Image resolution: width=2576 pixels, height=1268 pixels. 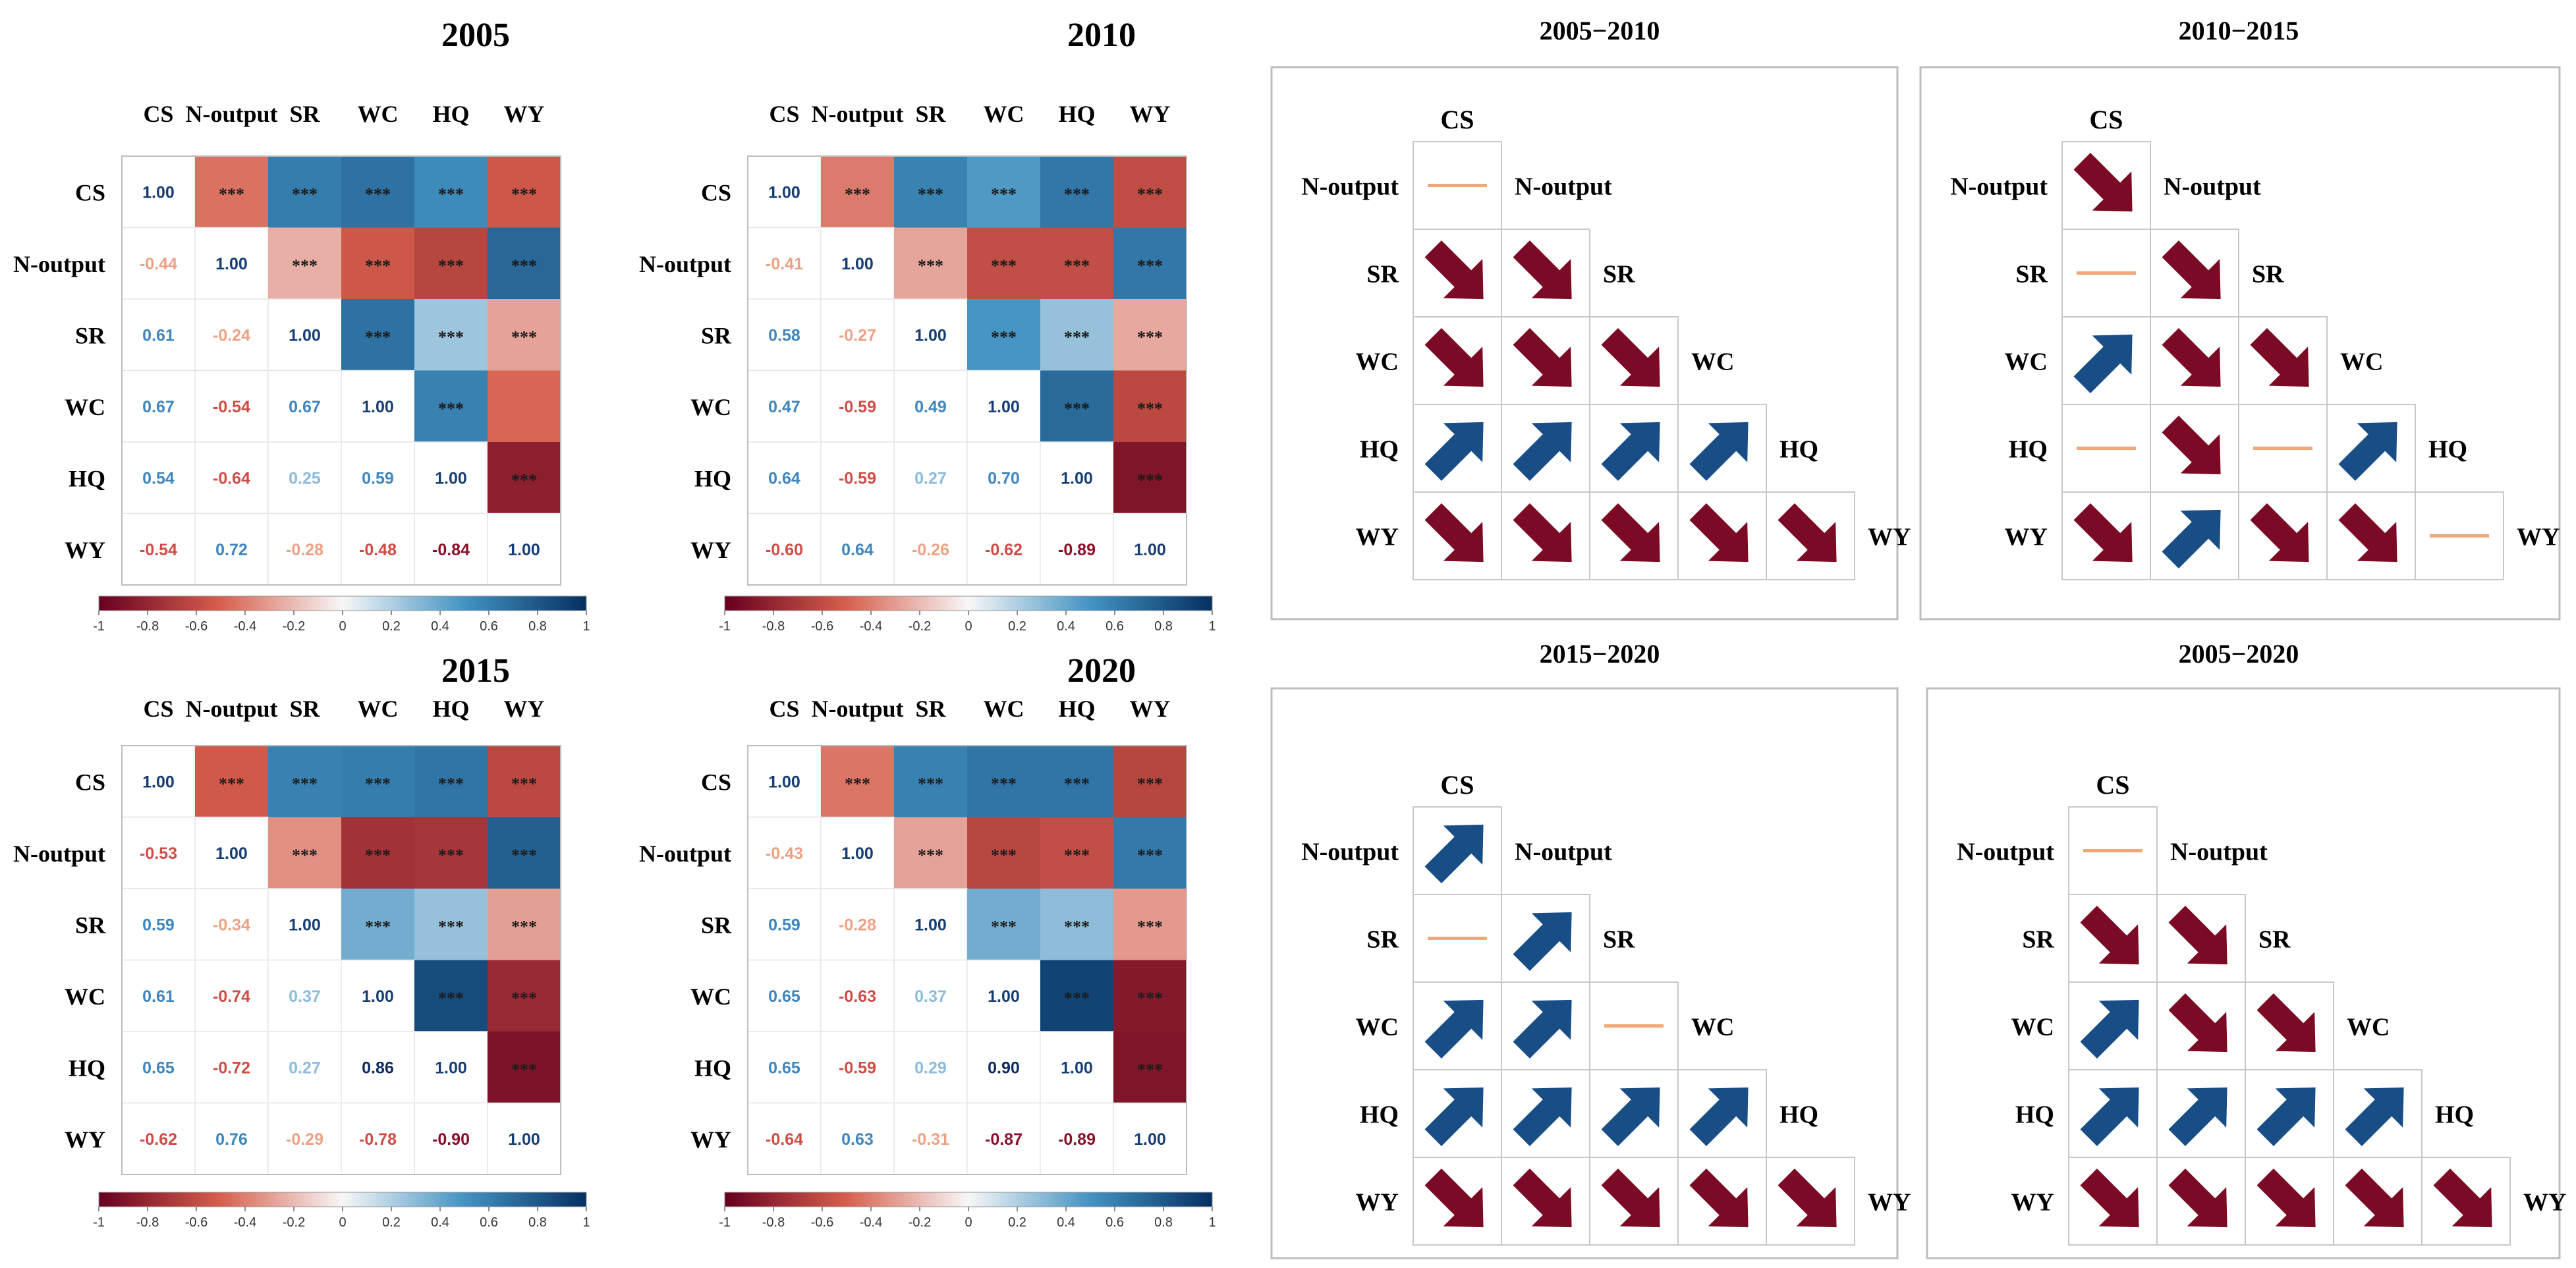 What do you see at coordinates (784, 1139) in the screenshot?
I see `cell-value: -0.64` at bounding box center [784, 1139].